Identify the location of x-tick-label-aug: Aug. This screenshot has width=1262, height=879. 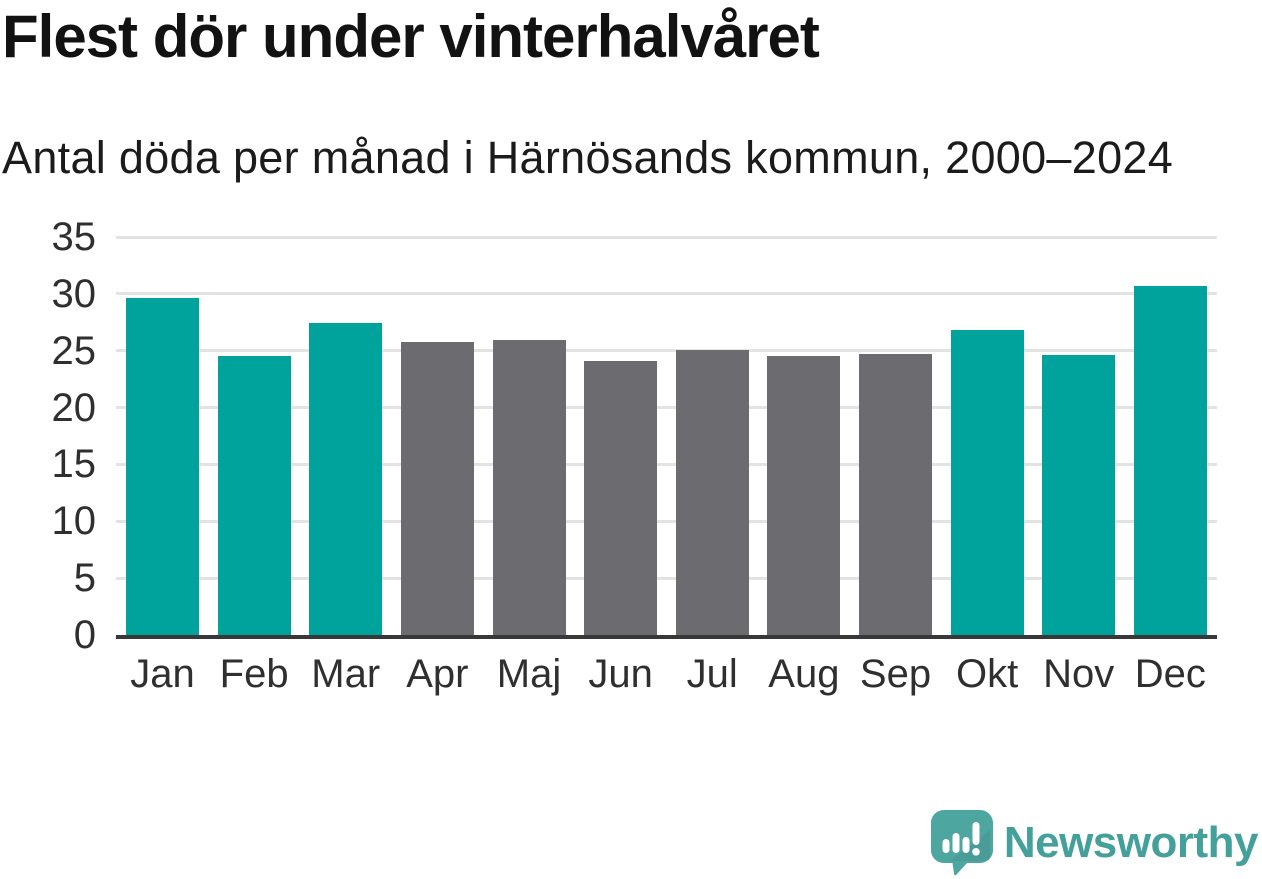
(804, 674).